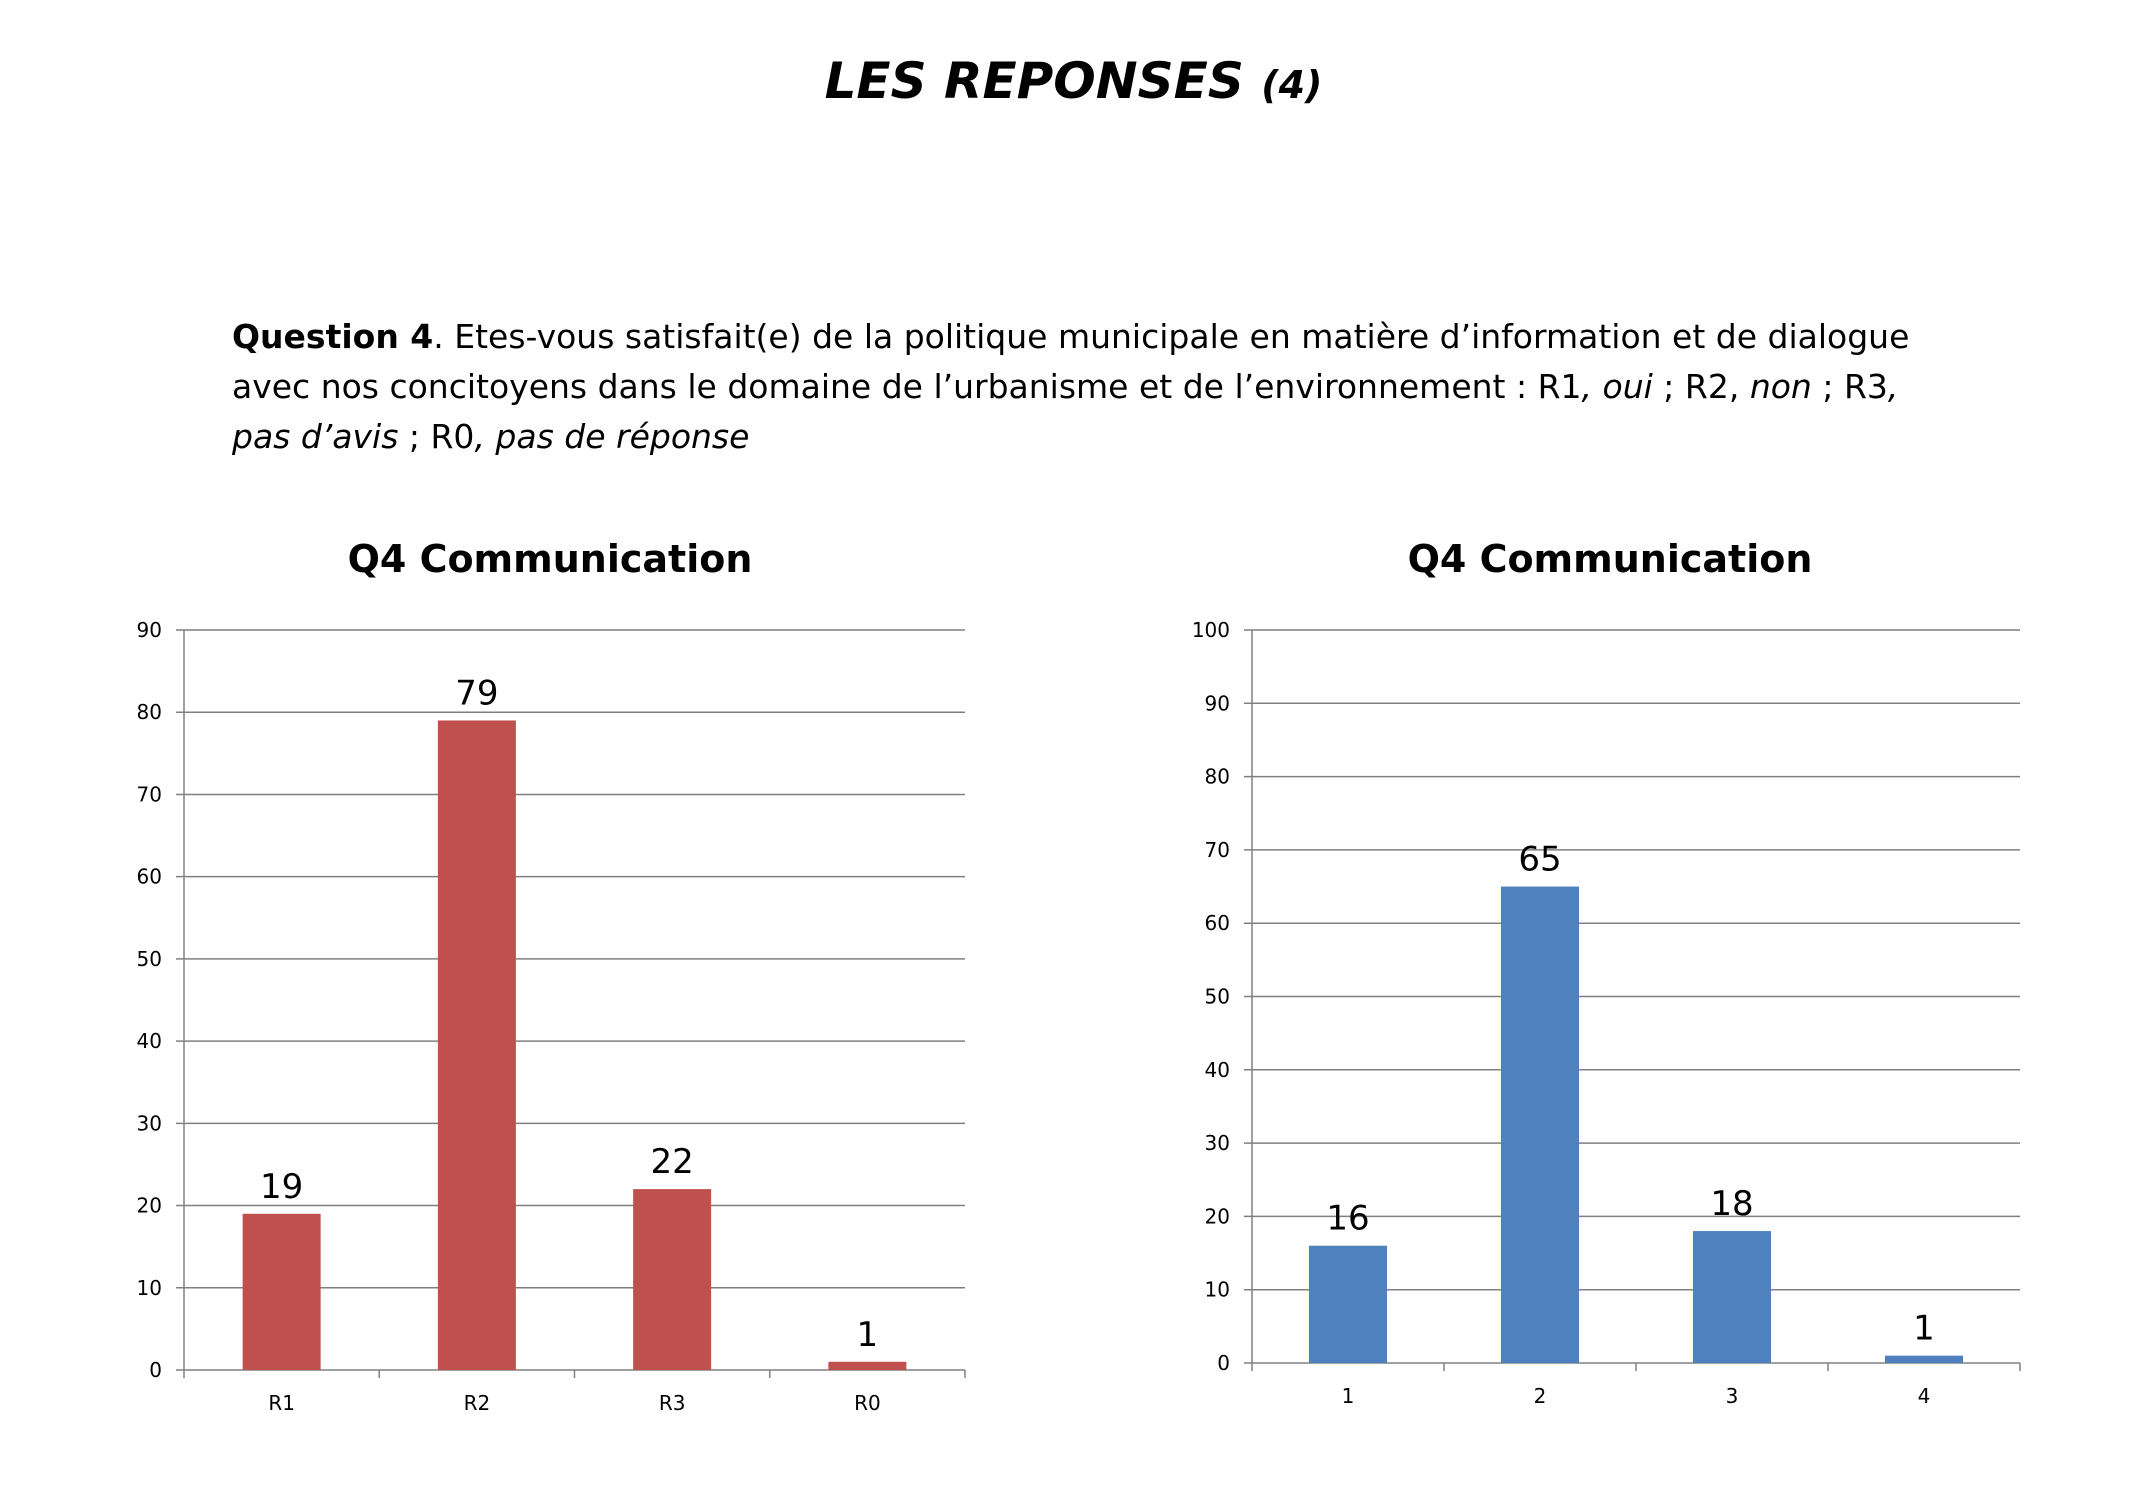  What do you see at coordinates (1559, 386) in the screenshot?
I see `option-1-code: R1` at bounding box center [1559, 386].